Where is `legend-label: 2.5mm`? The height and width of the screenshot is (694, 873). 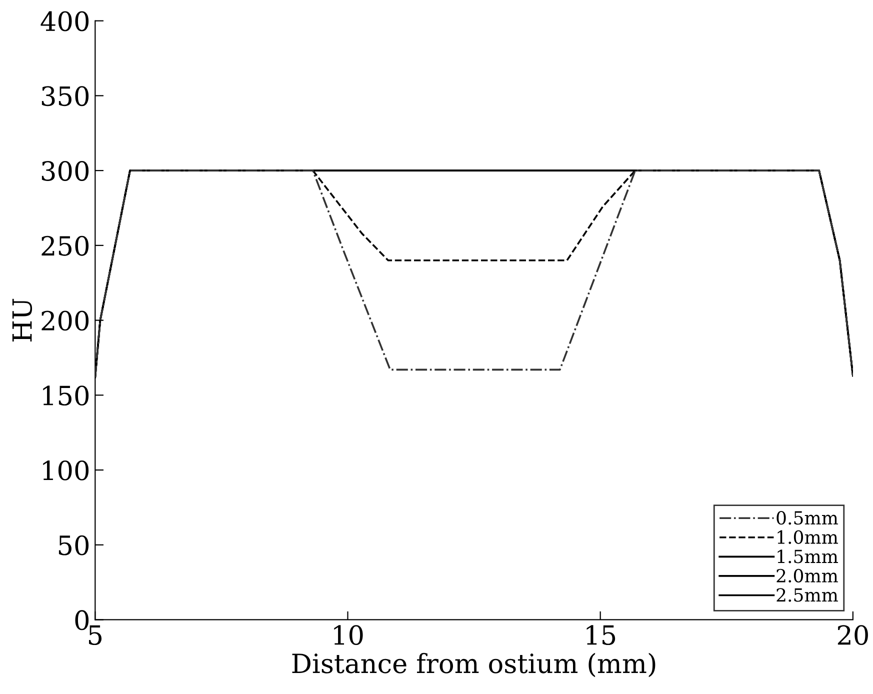
legend-label: 2.5mm is located at coordinates (807, 595).